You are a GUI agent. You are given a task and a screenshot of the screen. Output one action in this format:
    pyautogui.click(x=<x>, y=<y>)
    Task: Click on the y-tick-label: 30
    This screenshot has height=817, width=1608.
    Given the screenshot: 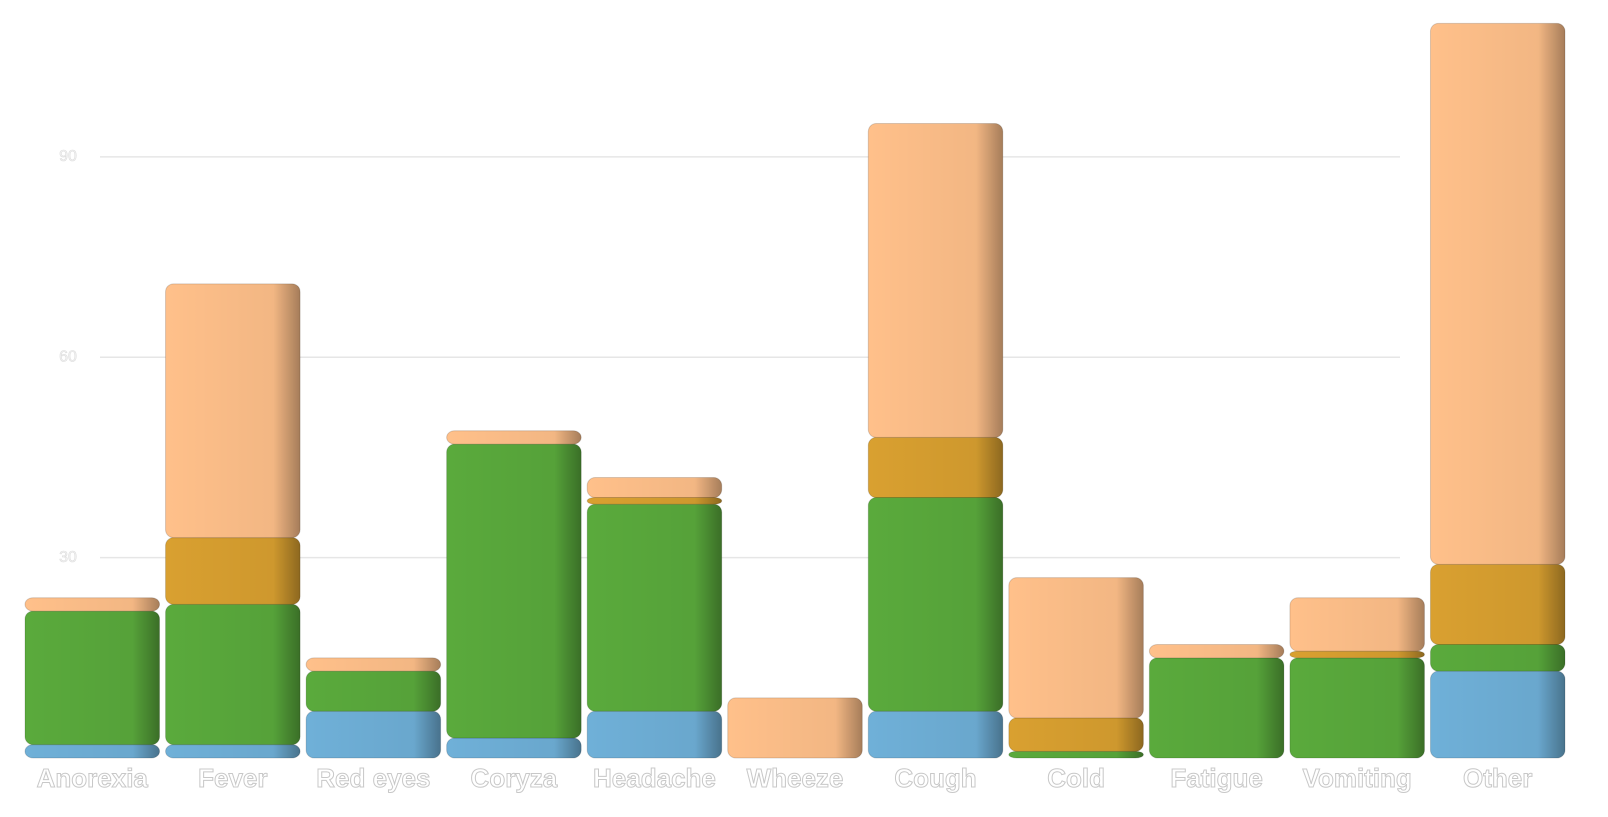 What is the action you would take?
    pyautogui.click(x=68, y=557)
    